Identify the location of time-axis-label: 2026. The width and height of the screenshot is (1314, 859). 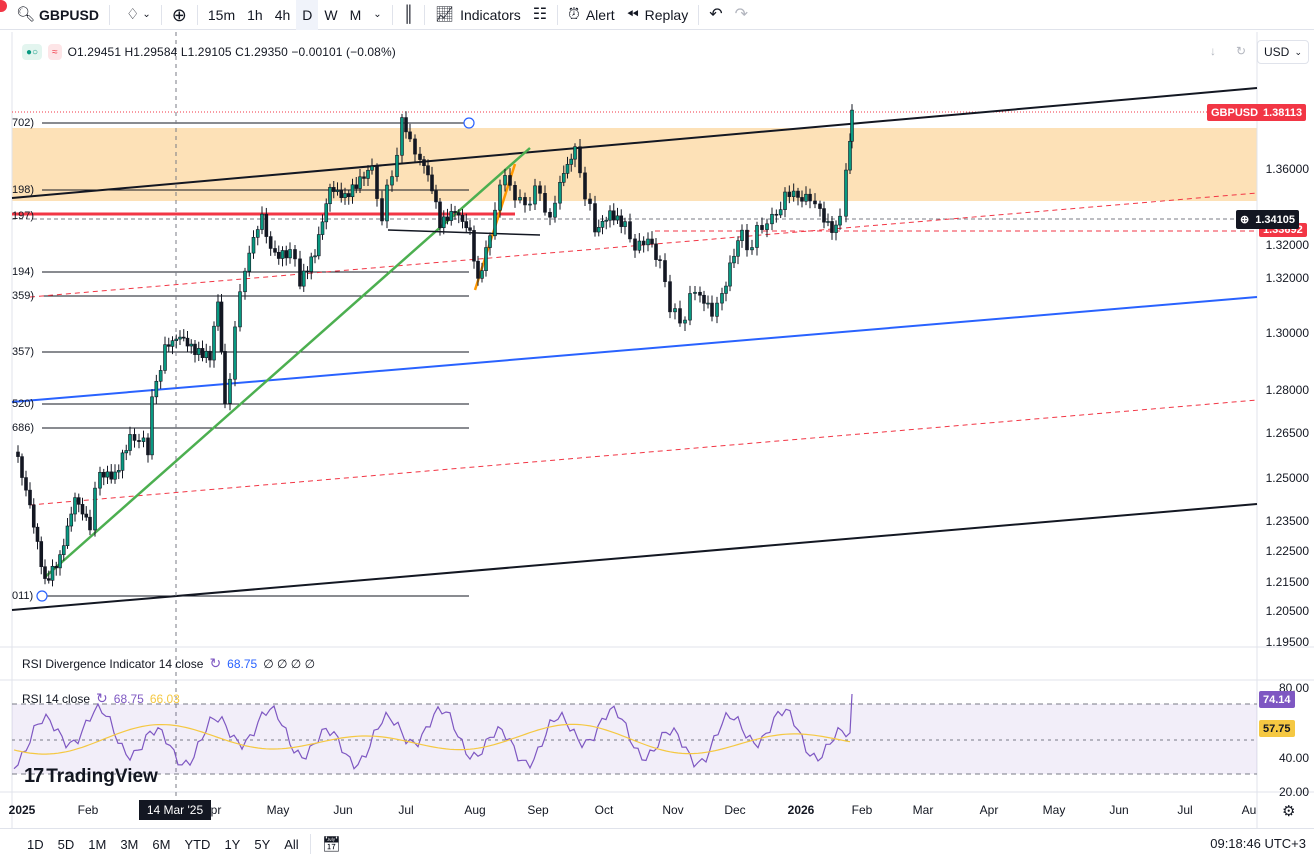
(801, 810).